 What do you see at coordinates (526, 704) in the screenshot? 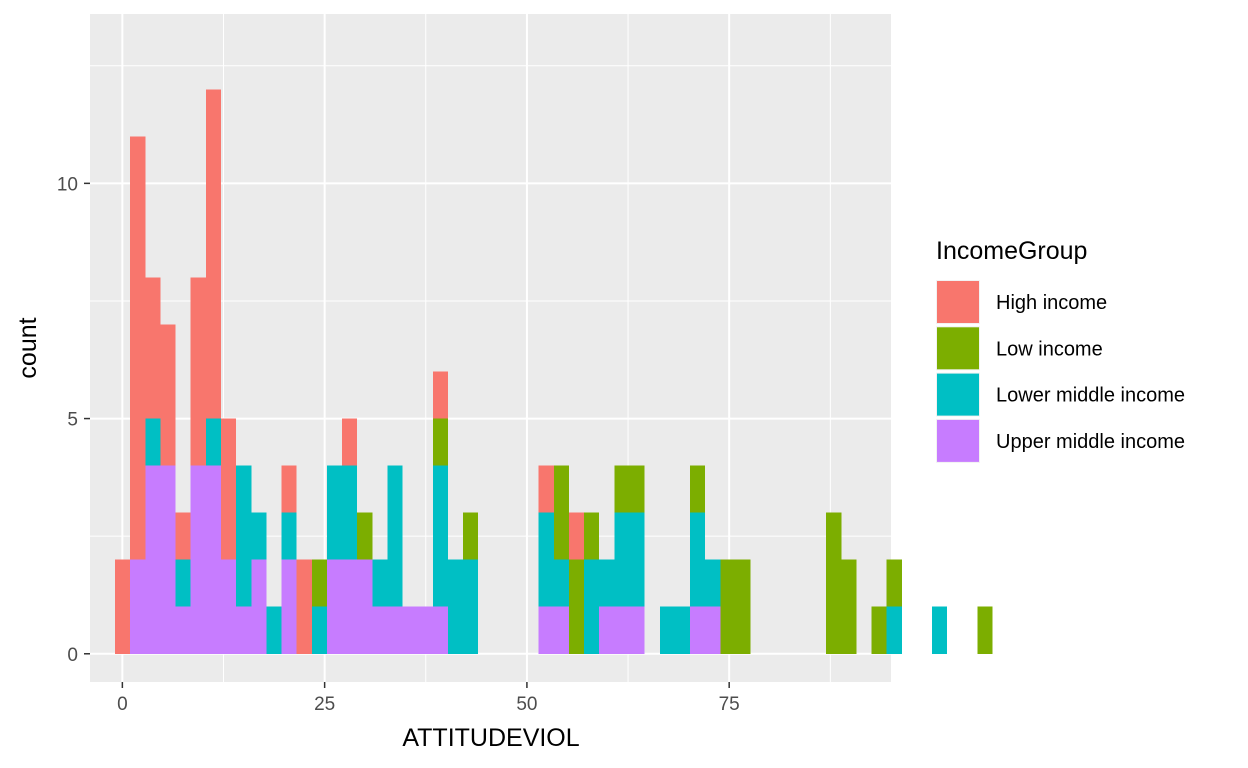
I see `x-tick-label: 50` at bounding box center [526, 704].